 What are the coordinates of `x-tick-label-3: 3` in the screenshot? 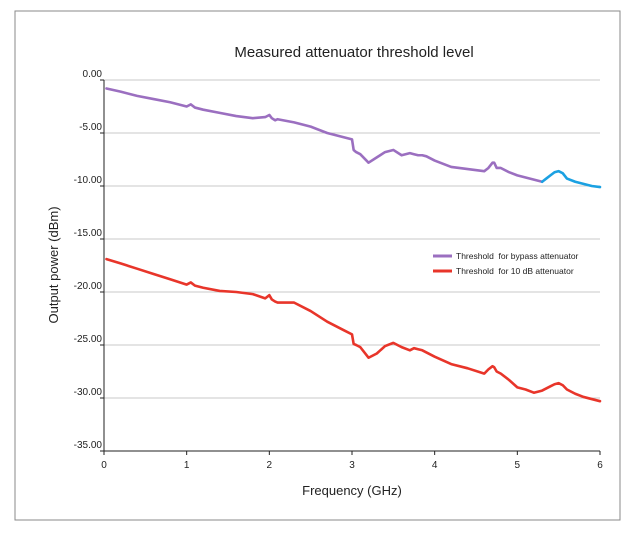 It's located at (352, 465).